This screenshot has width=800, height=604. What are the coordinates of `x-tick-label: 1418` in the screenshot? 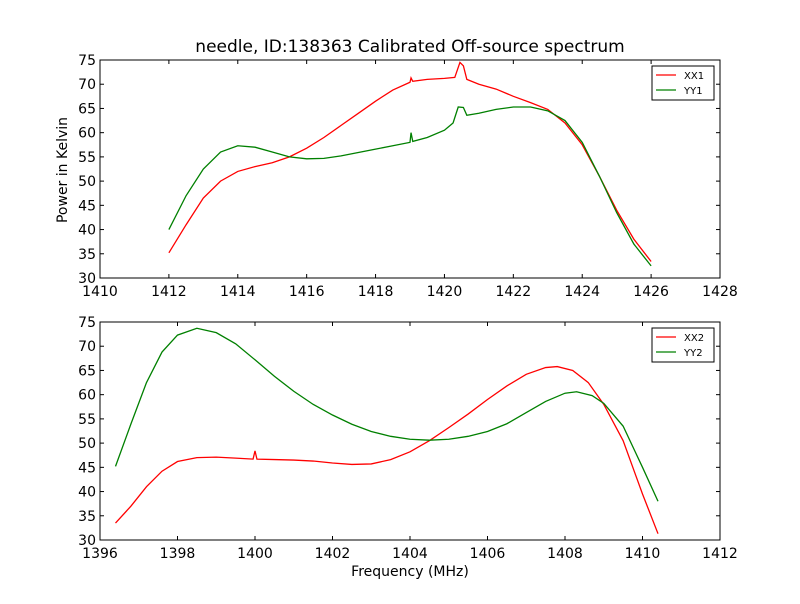 It's located at (376, 292).